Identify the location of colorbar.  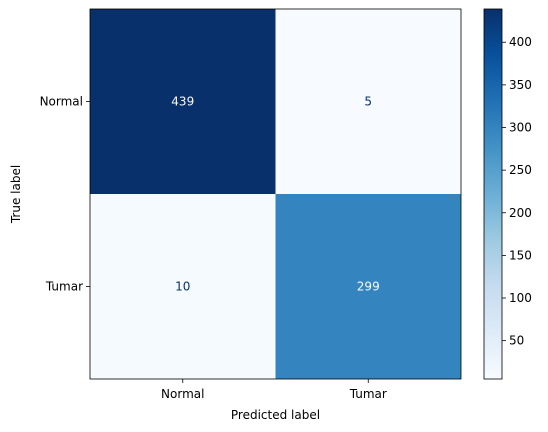
(493, 194).